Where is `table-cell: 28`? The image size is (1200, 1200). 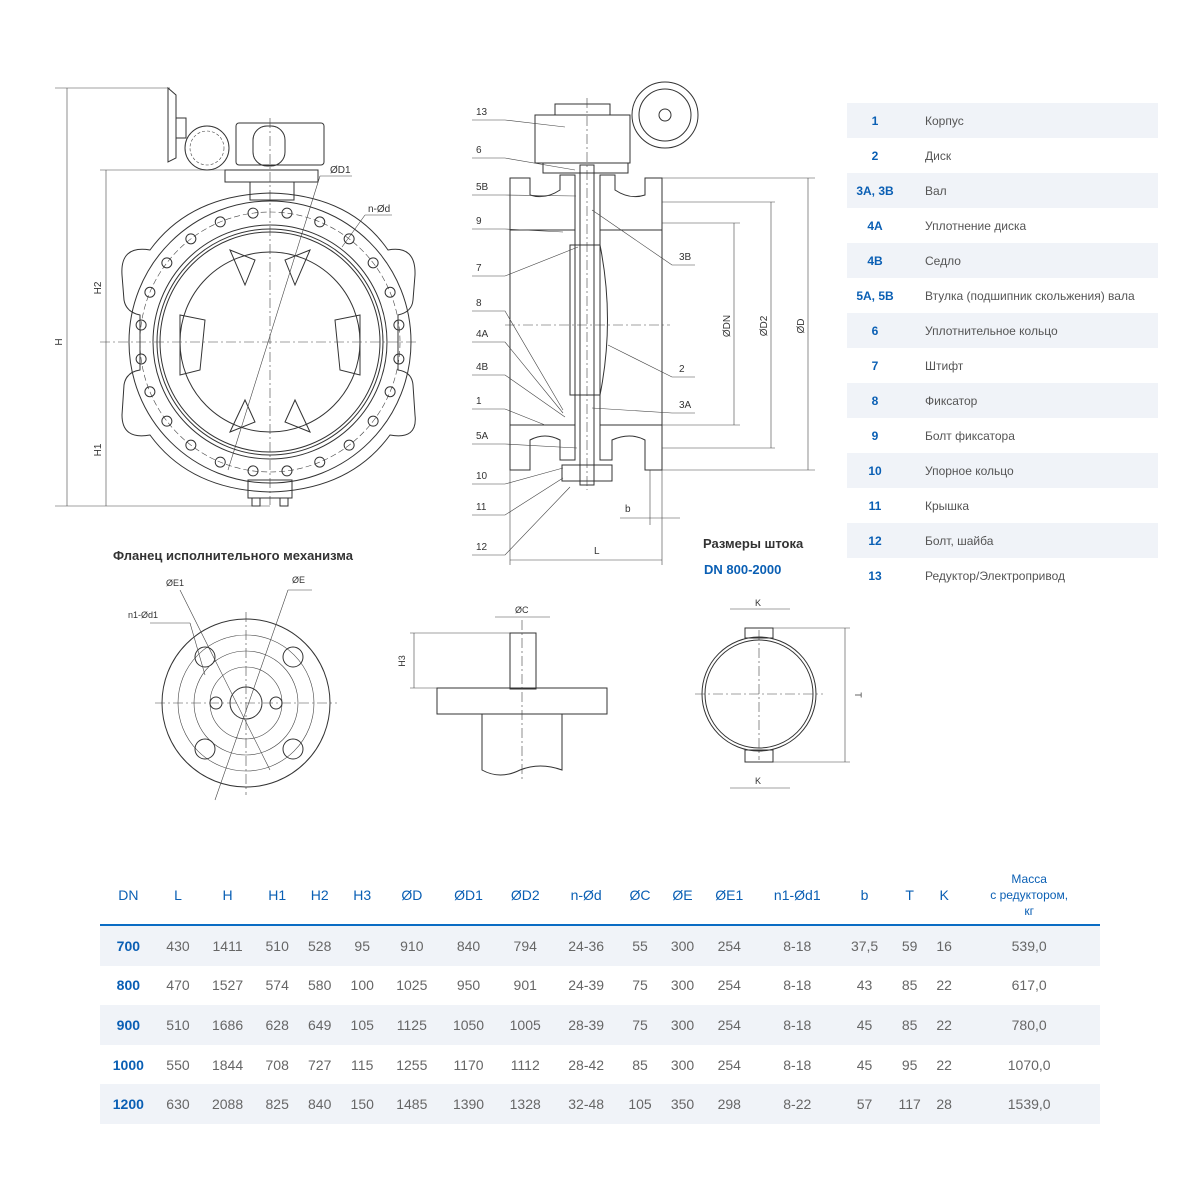 table-cell: 28 is located at coordinates (944, 1104).